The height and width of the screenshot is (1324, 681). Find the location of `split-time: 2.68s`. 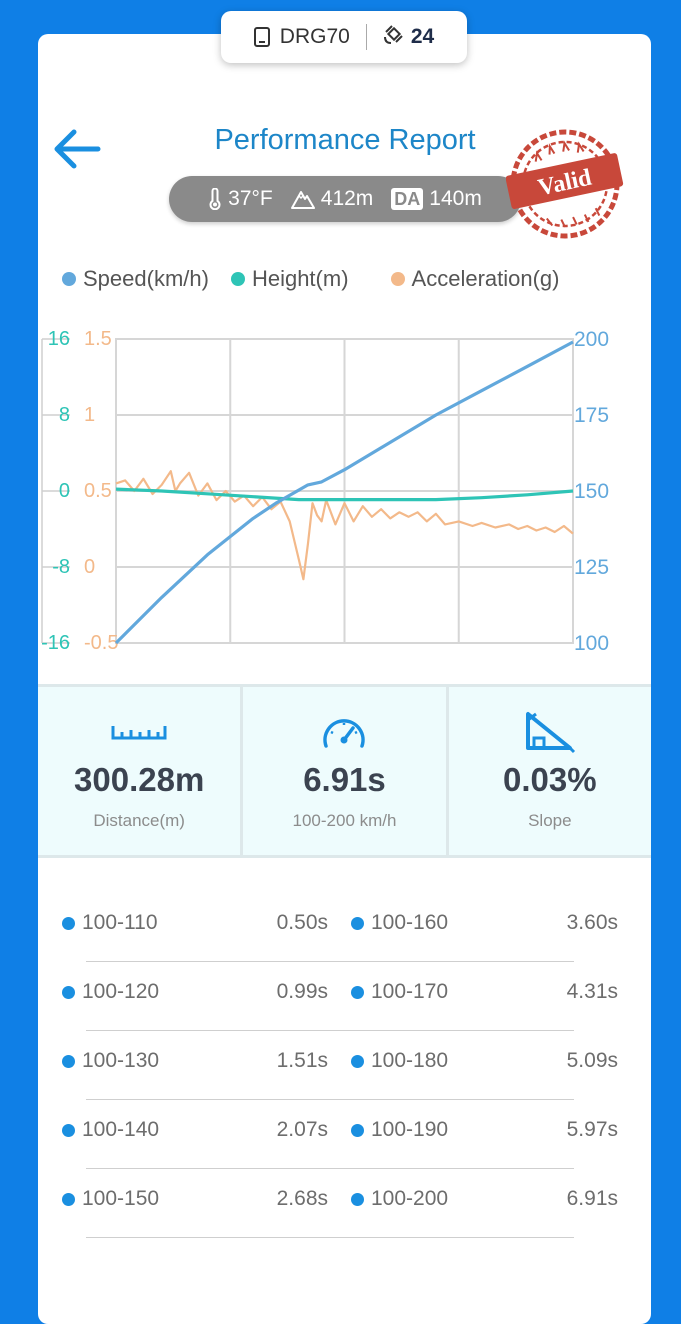

split-time: 2.68s is located at coordinates (302, 1198).